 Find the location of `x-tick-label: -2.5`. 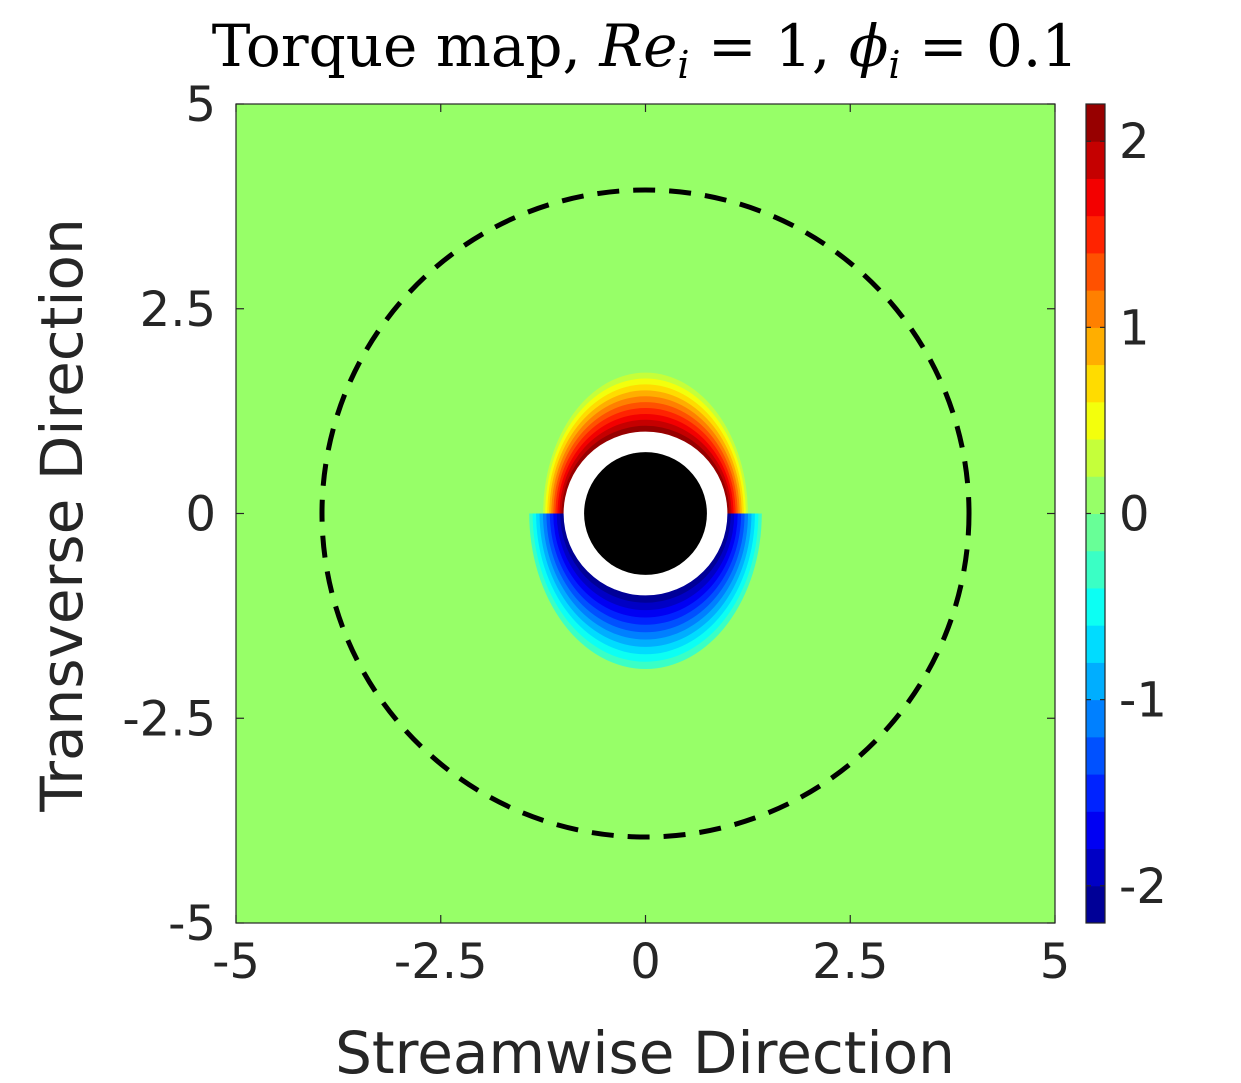

x-tick-label: -2.5 is located at coordinates (441, 962).